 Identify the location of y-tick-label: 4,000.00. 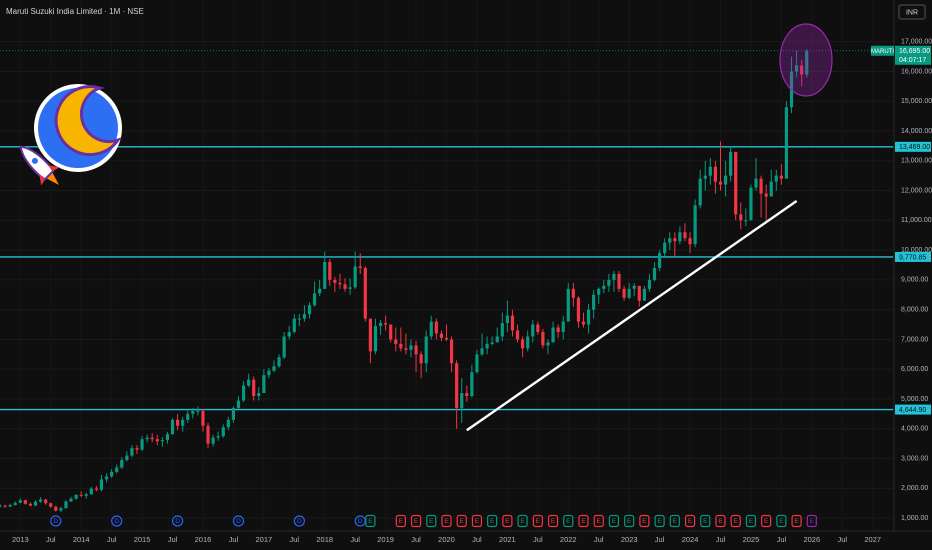
(914, 429).